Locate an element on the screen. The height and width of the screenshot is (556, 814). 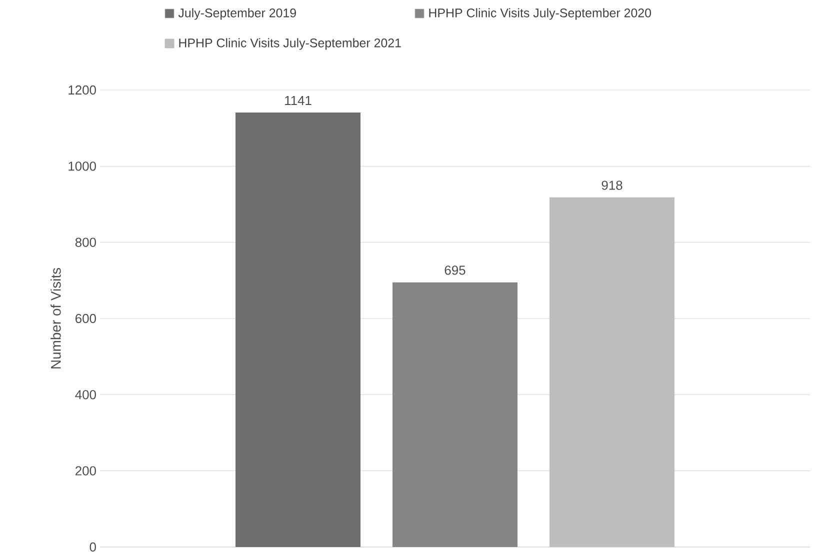
legend-label: HPHP Clinic Visits July-September 2021 is located at coordinates (290, 44).